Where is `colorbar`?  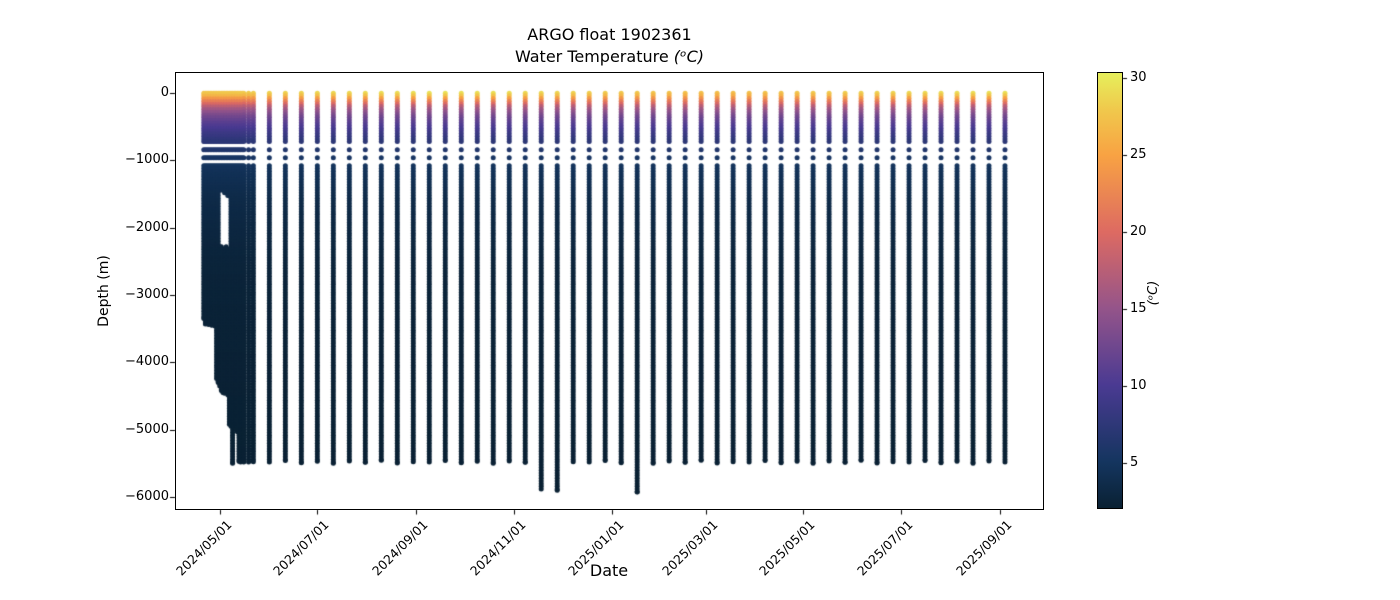 colorbar is located at coordinates (1110, 290).